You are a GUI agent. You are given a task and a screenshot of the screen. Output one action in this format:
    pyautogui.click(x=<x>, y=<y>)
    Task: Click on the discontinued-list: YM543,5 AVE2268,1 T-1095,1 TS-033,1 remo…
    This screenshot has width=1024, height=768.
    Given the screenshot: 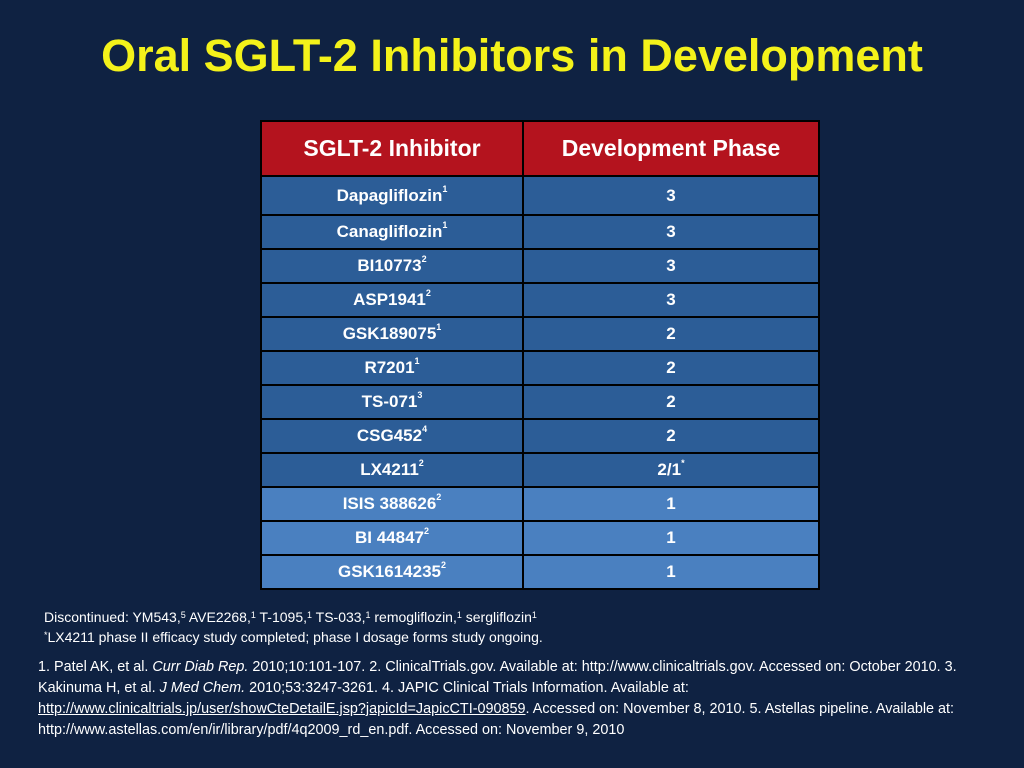 What is the action you would take?
    pyautogui.click(x=334, y=617)
    